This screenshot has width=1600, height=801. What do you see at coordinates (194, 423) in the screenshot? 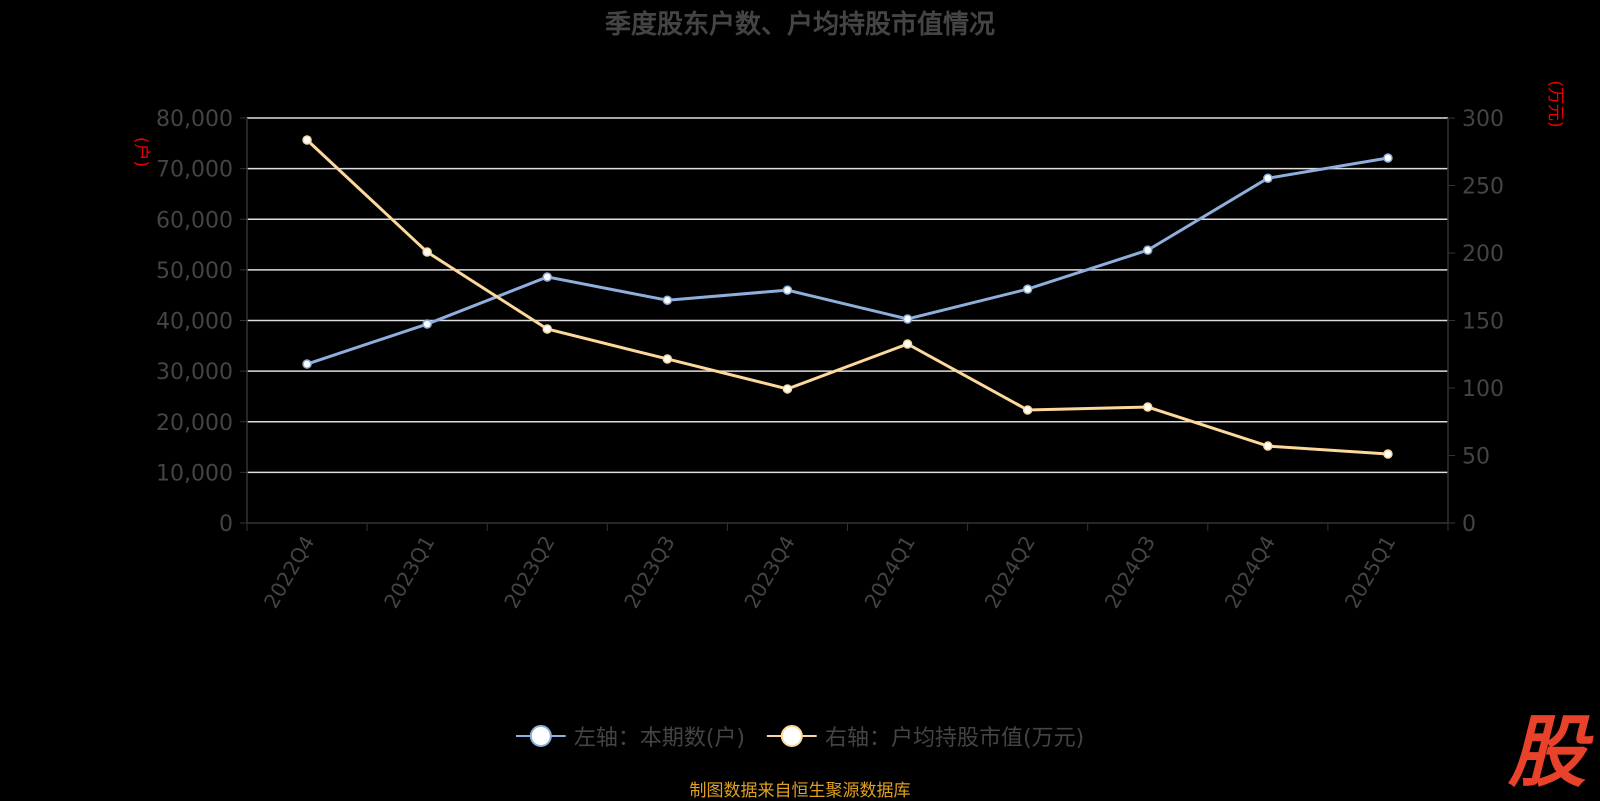
I see `left-tick-label: 20,000` at bounding box center [194, 423].